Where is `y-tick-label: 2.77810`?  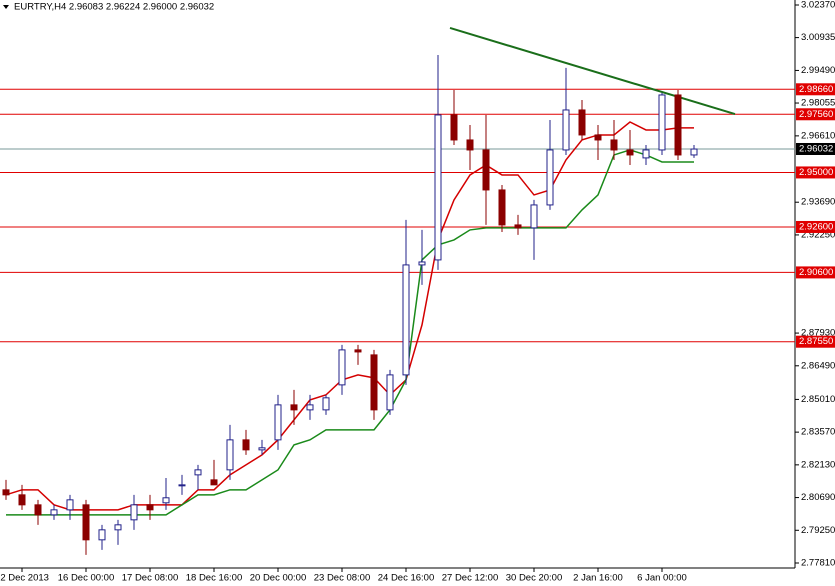 y-tick-label: 2.77810 is located at coordinates (818, 563).